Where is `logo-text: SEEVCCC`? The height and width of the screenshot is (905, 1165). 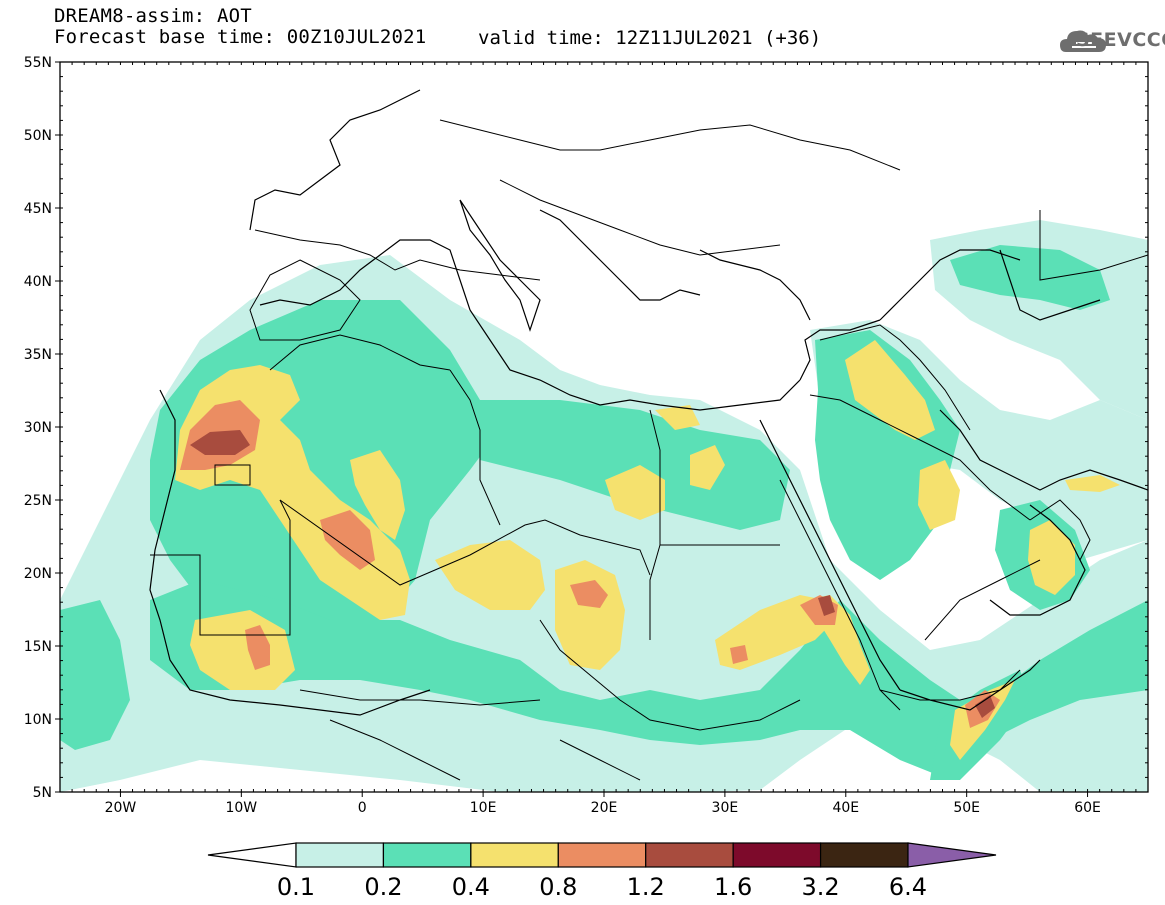 logo-text: SEEVCCC is located at coordinates (1120, 40).